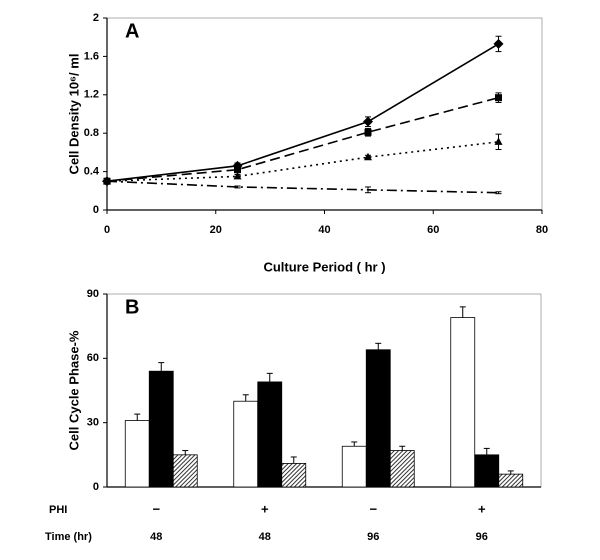  I want to click on panel-label: A, so click(132, 31).